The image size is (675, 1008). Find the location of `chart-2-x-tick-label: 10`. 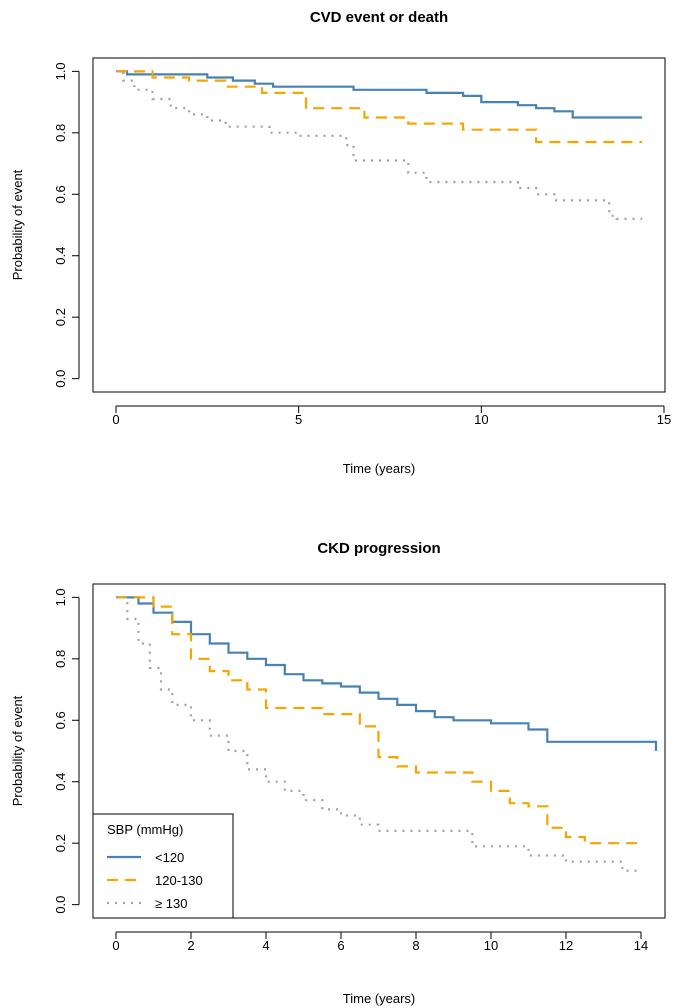

chart-2-x-tick-label: 10 is located at coordinates (491, 945).